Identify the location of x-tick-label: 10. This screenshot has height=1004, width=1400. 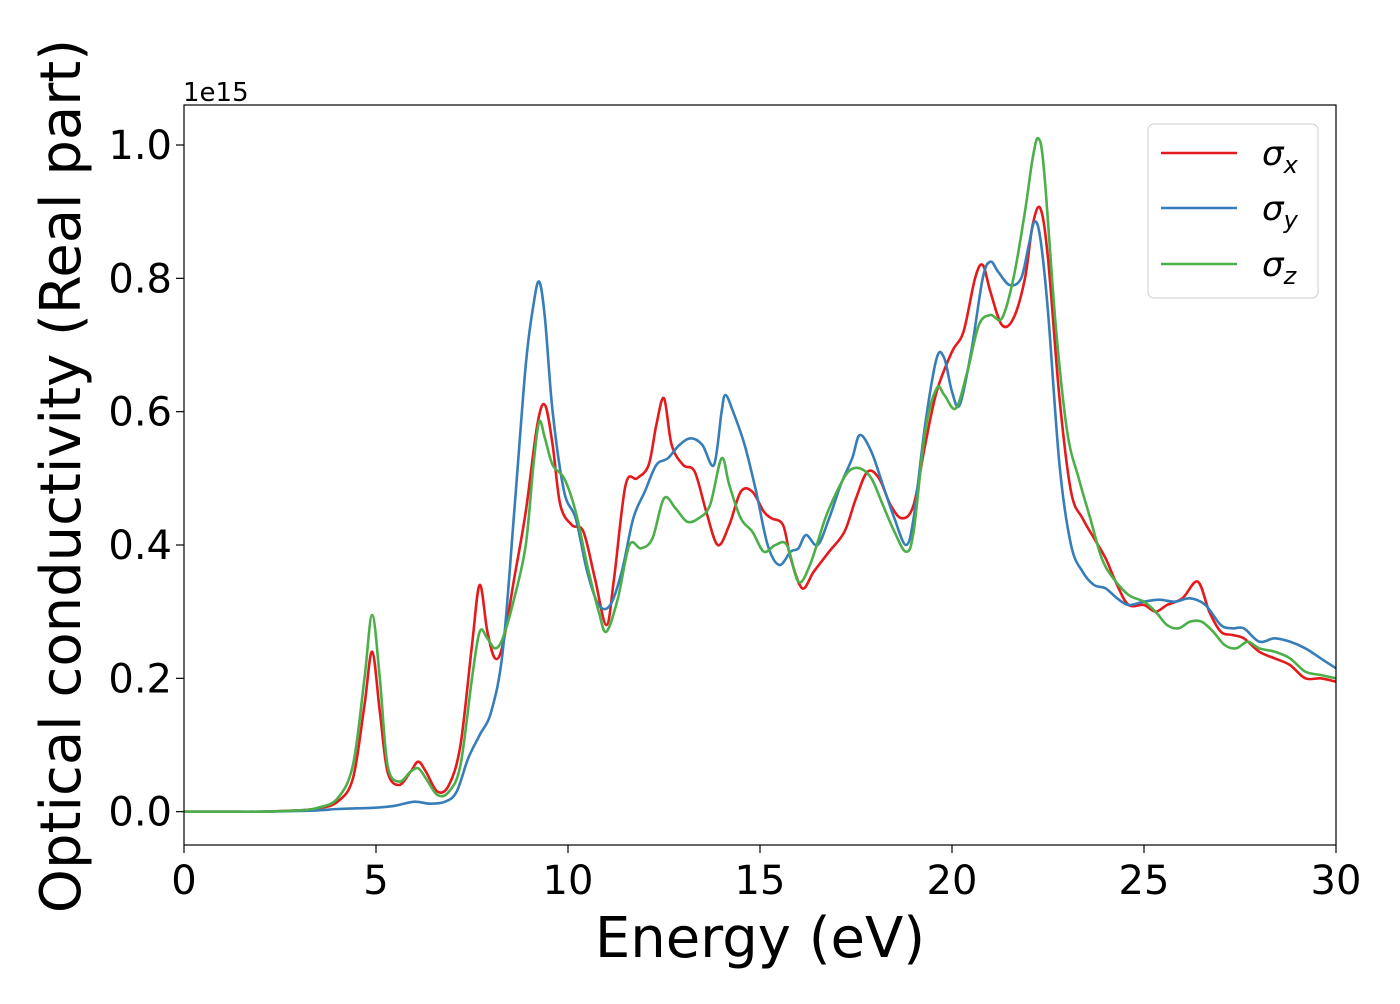
(568, 881).